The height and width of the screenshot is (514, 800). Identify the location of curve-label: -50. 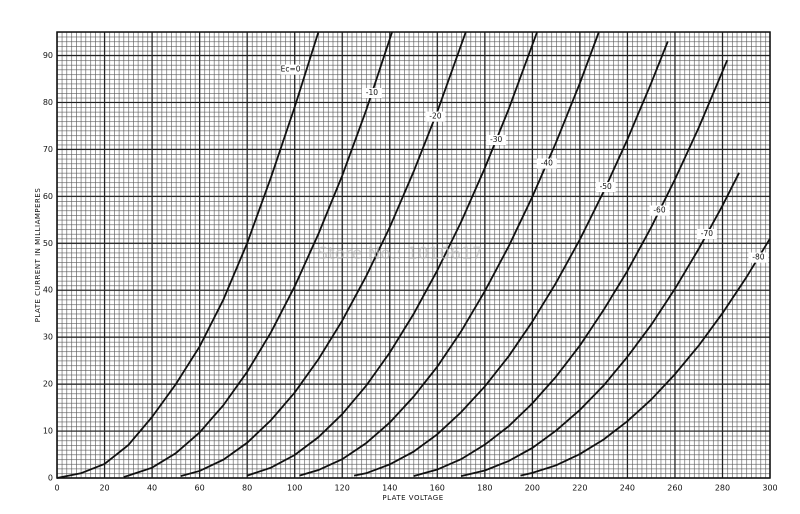
(606, 186).